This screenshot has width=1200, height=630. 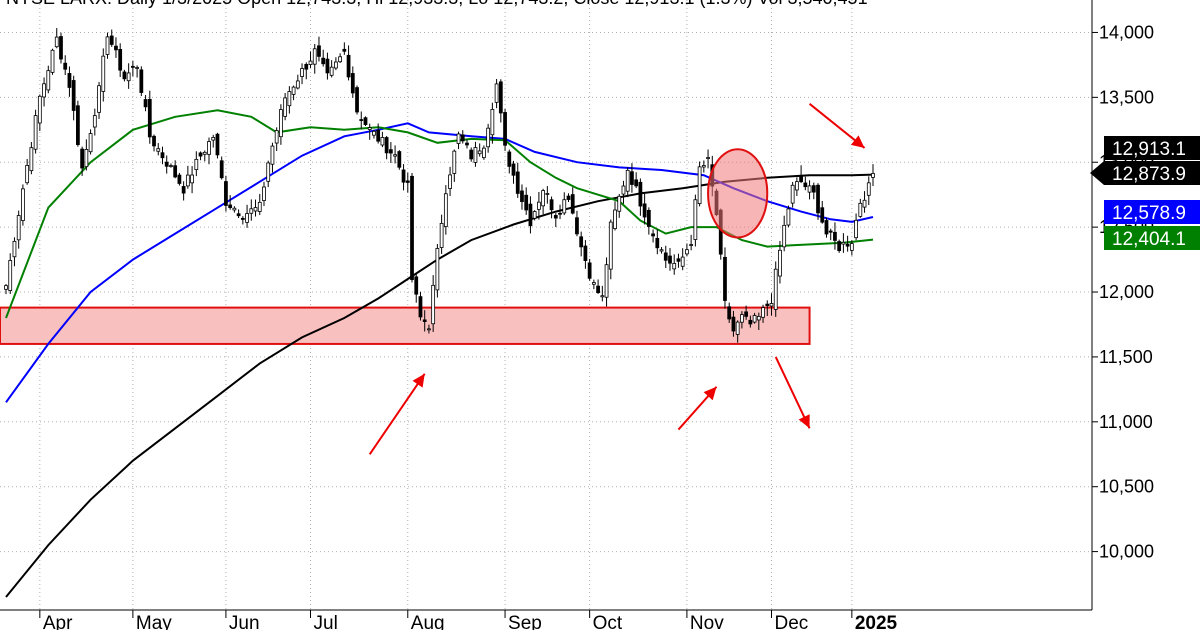 I want to click on month-label: Jun, so click(x=244, y=621).